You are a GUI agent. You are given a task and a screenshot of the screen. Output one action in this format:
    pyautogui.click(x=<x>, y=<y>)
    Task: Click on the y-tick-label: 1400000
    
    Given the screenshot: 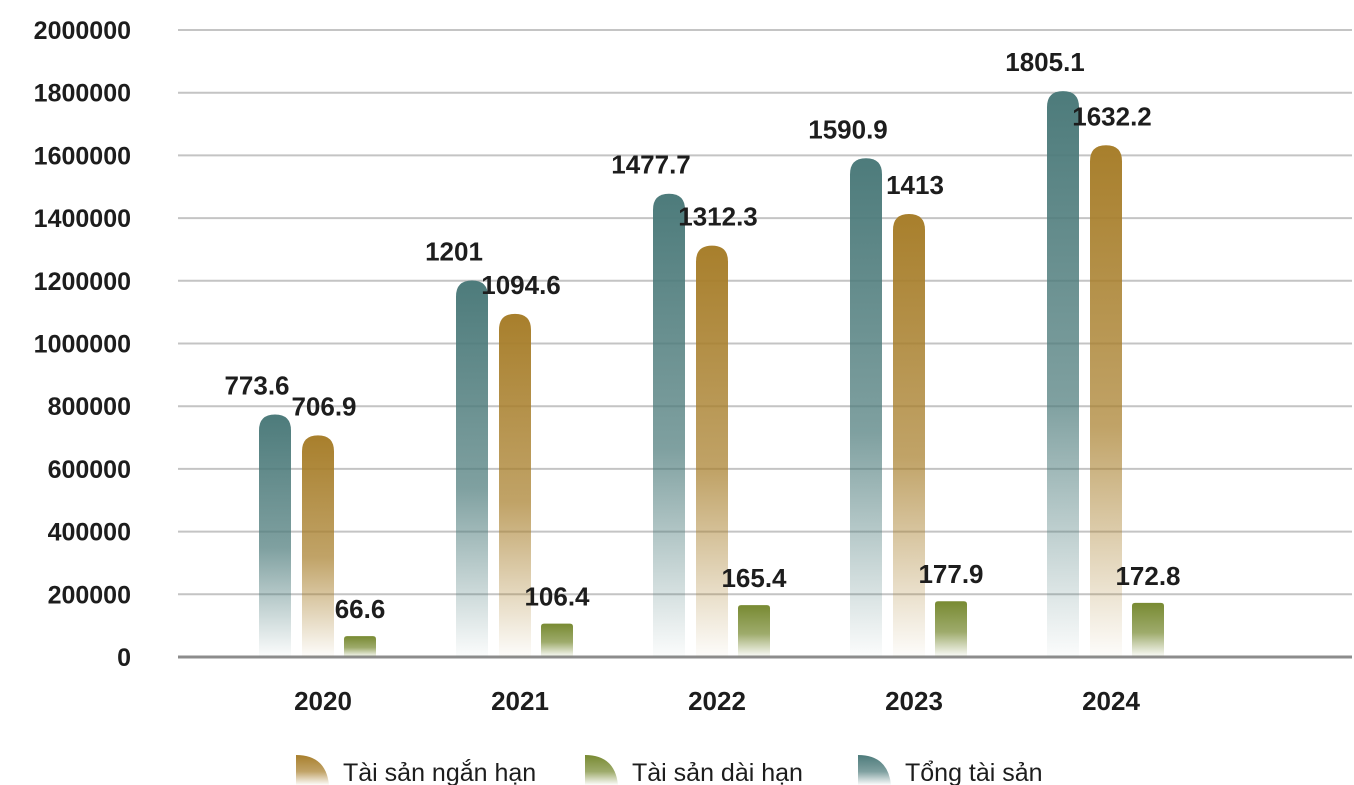 What is the action you would take?
    pyautogui.click(x=82, y=219)
    